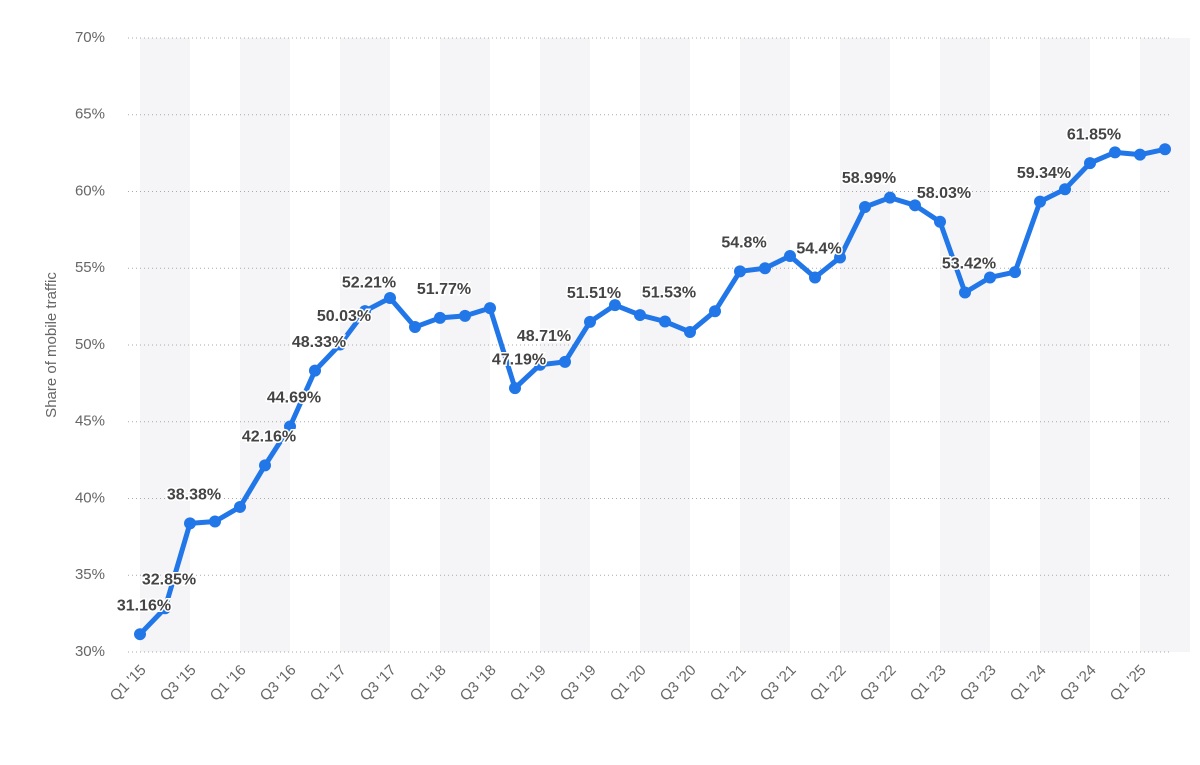 This screenshot has width=1200, height=765. Describe the element at coordinates (269, 437) in the screenshot. I see `data-label: 42.16%` at that location.